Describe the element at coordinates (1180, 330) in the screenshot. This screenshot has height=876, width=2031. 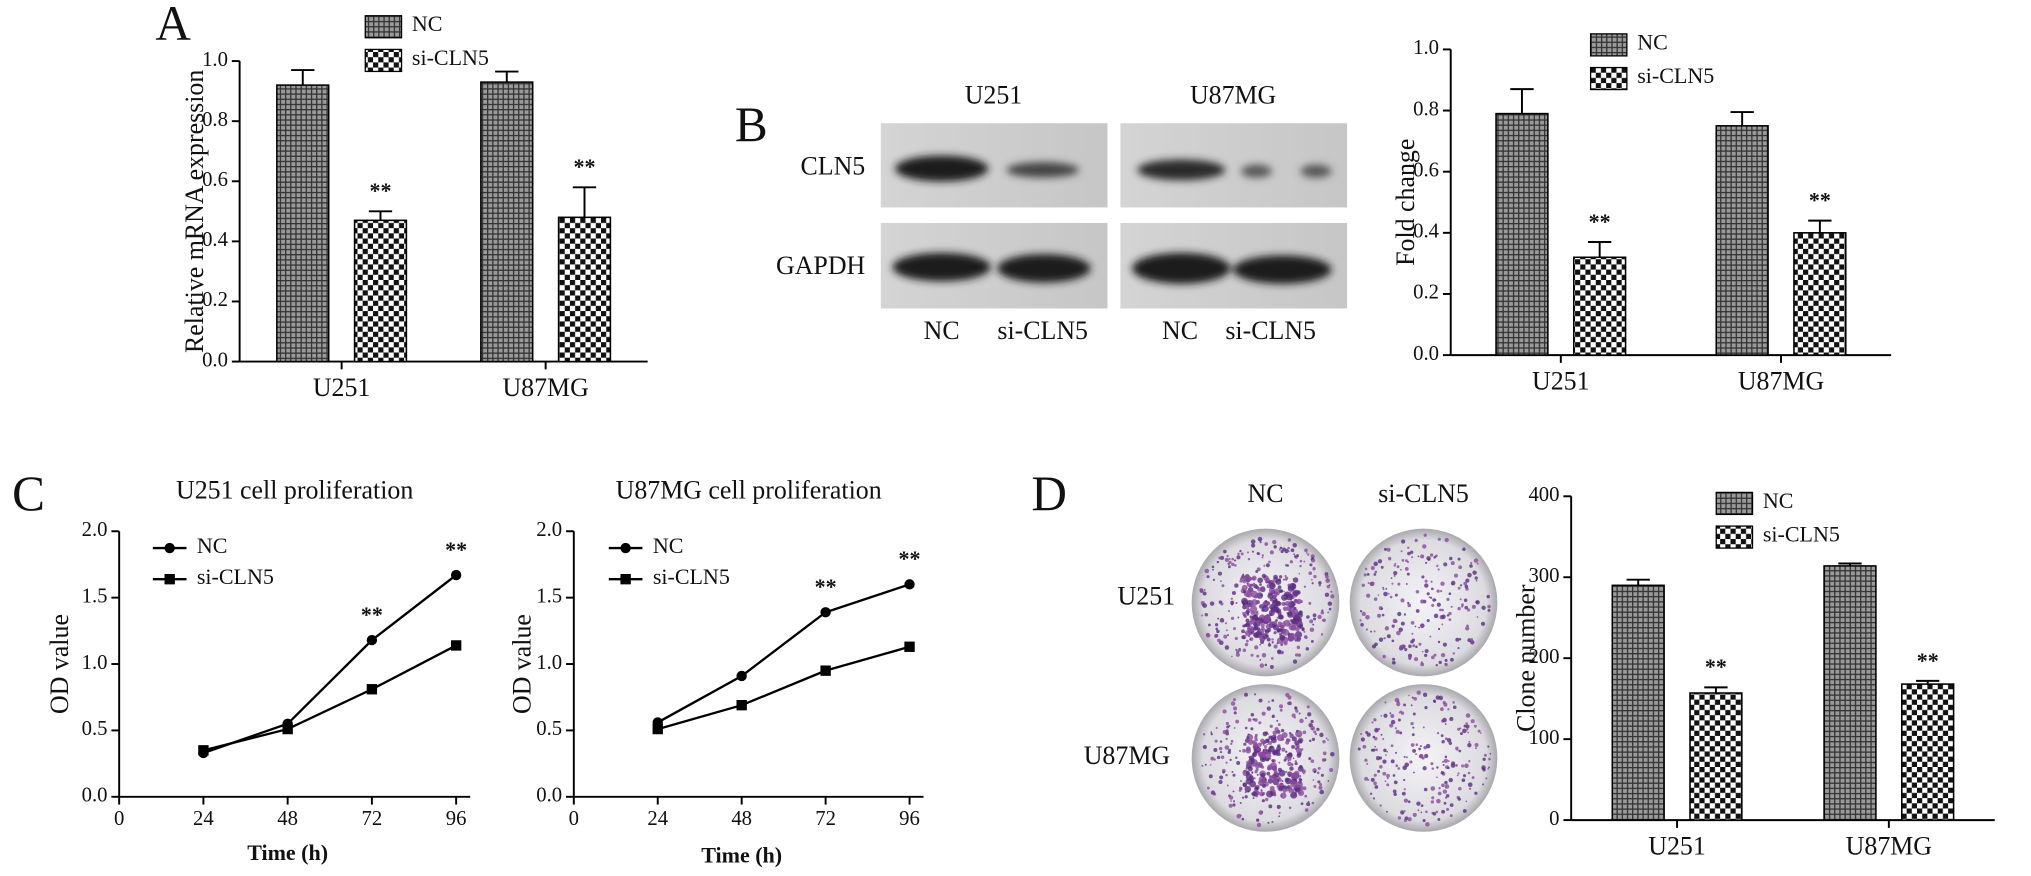
I see `lane-label: NC` at that location.